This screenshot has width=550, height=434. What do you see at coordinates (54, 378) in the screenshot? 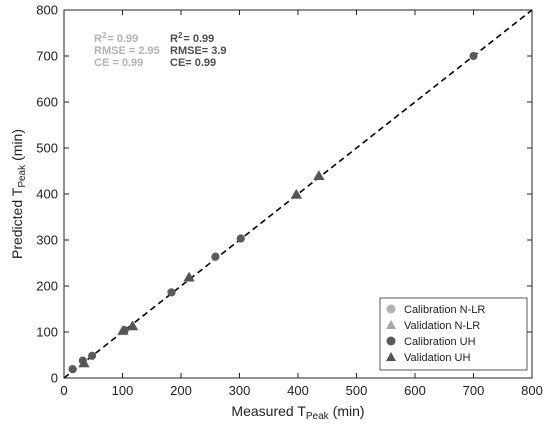
I see `y-tick-label: 0` at bounding box center [54, 378].